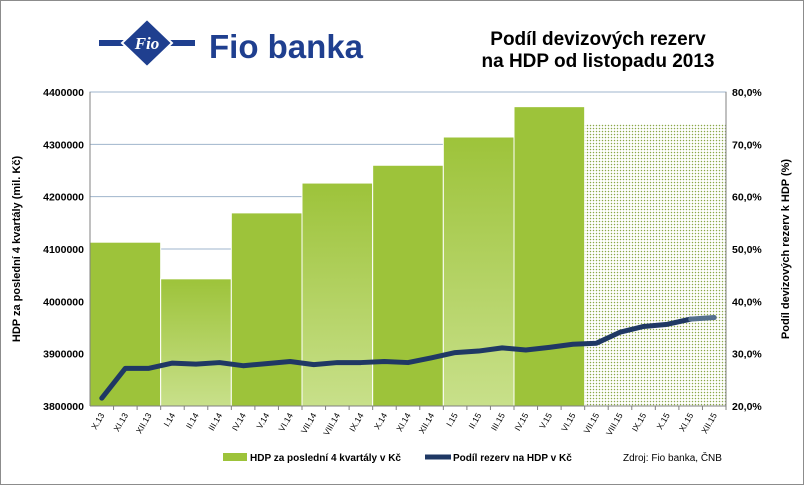 This screenshot has height=489, width=804. I want to click on x-tick-label: V.14, so click(262, 421).